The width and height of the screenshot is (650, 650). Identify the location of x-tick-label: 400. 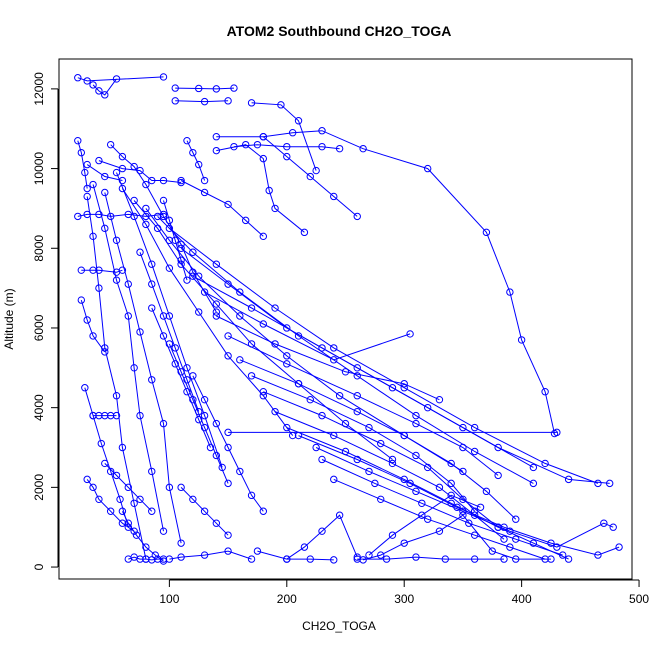
(522, 599).